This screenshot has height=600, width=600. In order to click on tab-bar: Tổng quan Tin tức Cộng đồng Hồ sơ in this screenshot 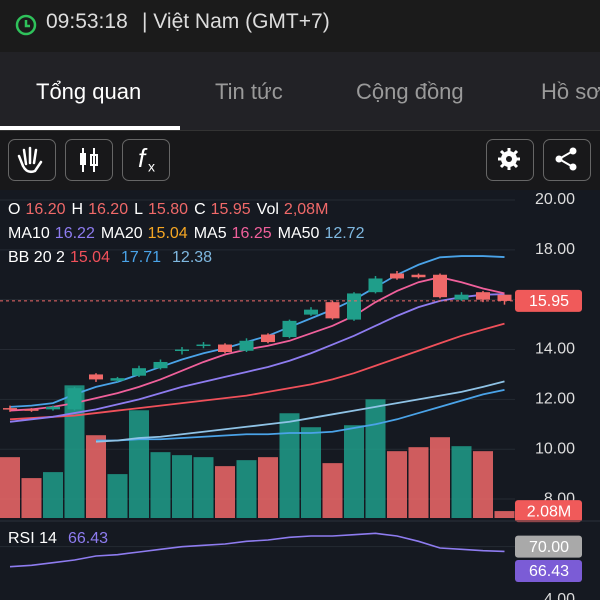, I will do `click(300, 91)`.